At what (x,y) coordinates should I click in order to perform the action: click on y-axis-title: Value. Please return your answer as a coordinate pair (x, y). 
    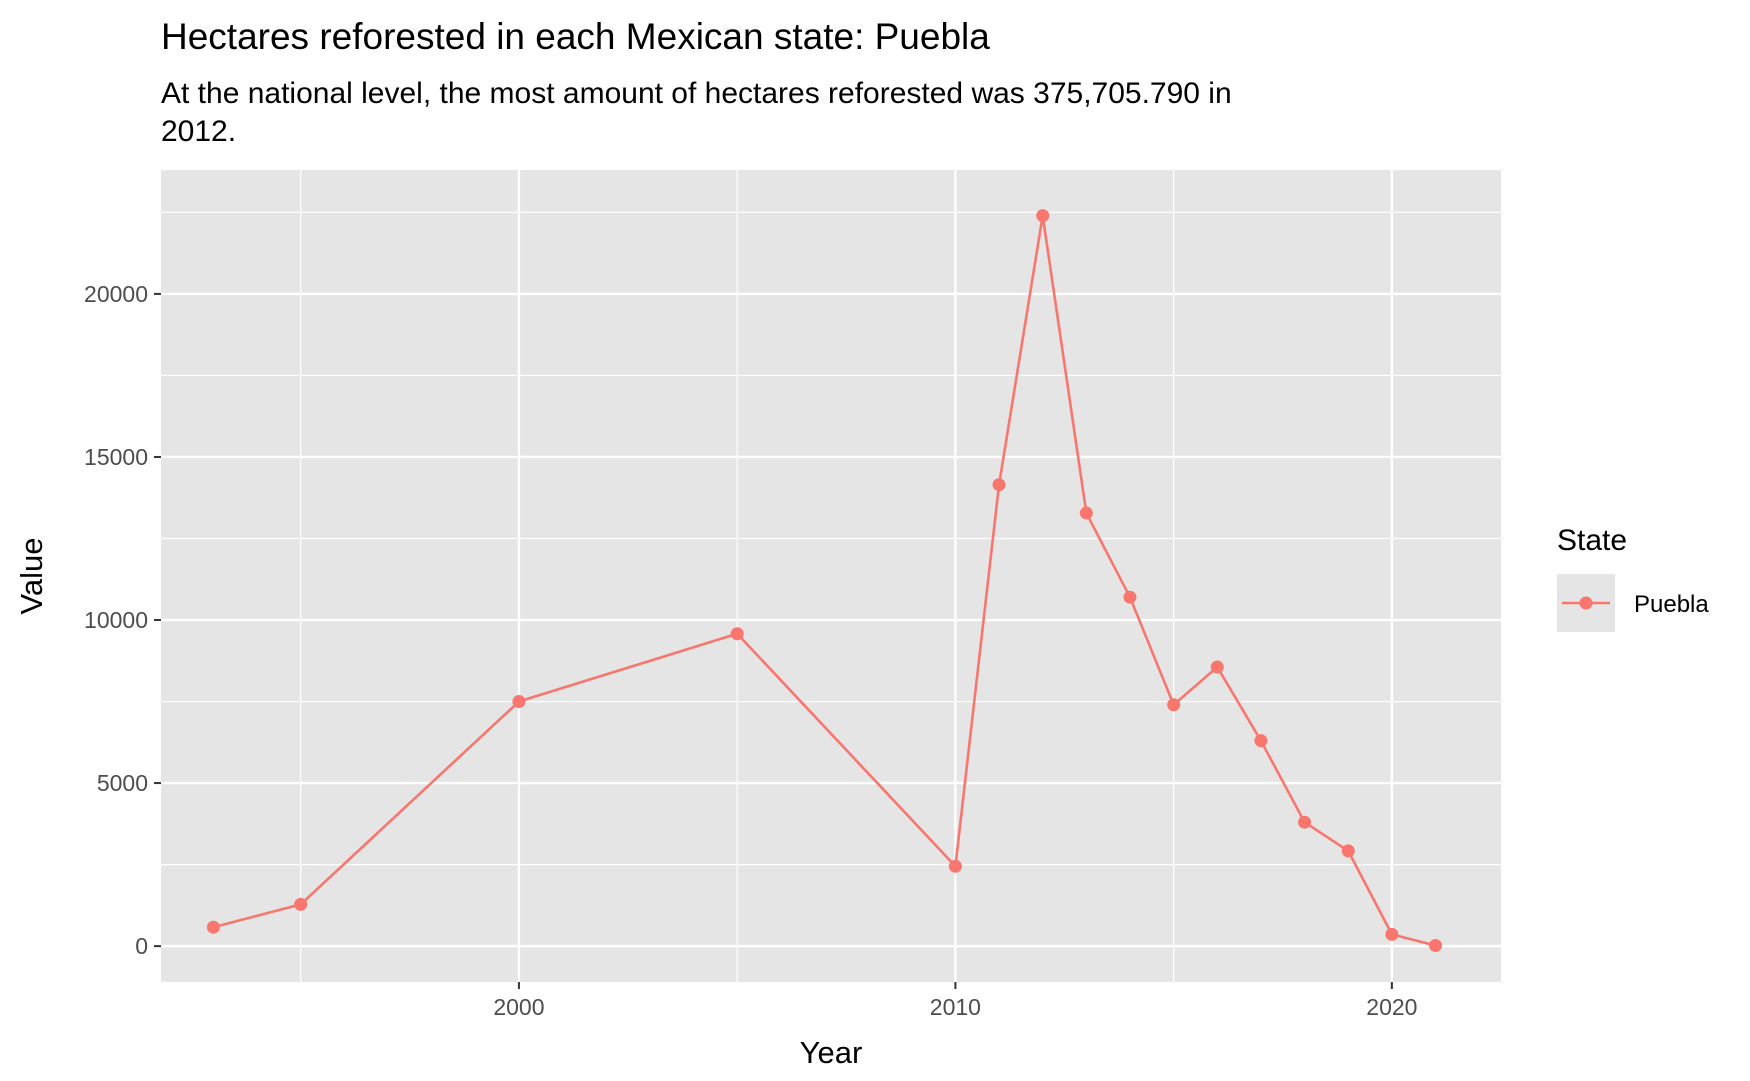
    Looking at the image, I should click on (31, 576).